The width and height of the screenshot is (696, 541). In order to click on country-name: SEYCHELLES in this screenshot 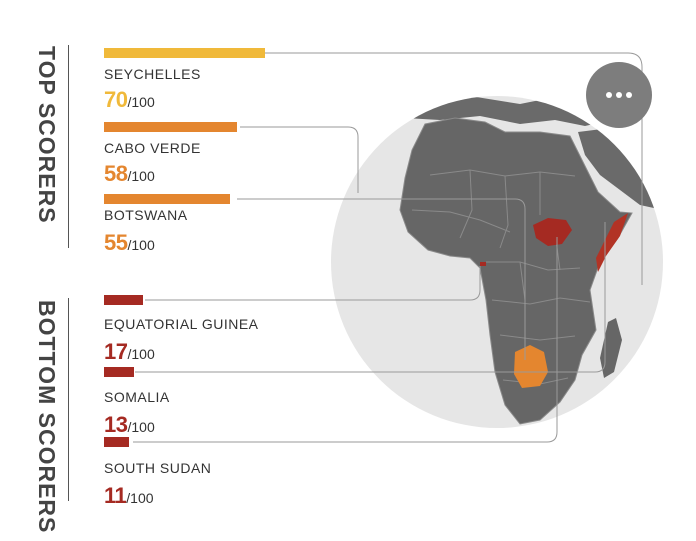, I will do `click(152, 74)`.